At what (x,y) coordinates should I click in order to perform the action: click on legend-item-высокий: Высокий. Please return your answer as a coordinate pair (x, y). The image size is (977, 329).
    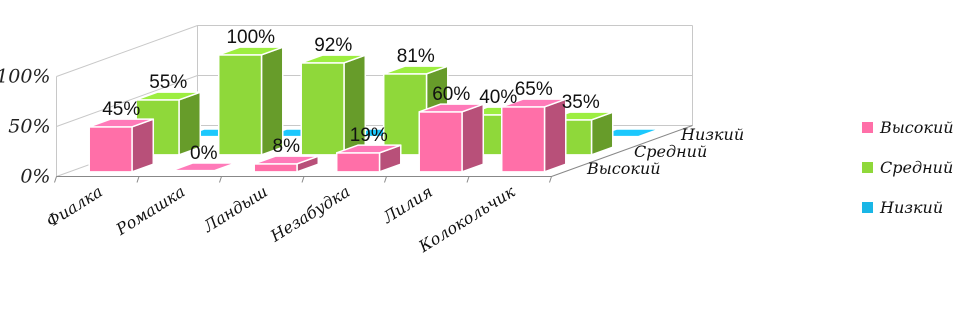
    Looking at the image, I should click on (908, 127).